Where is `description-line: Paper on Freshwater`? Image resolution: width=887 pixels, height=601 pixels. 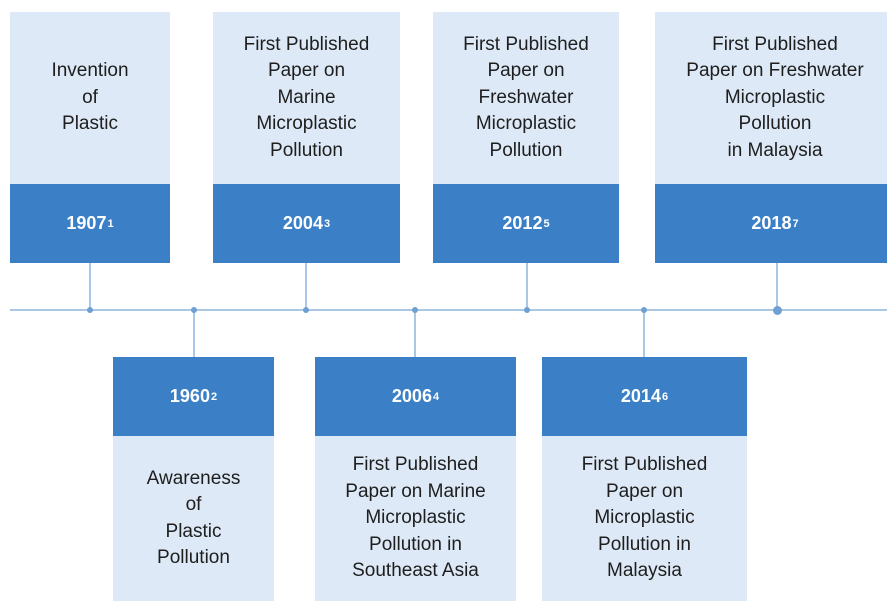 description-line: Paper on Freshwater is located at coordinates (775, 71).